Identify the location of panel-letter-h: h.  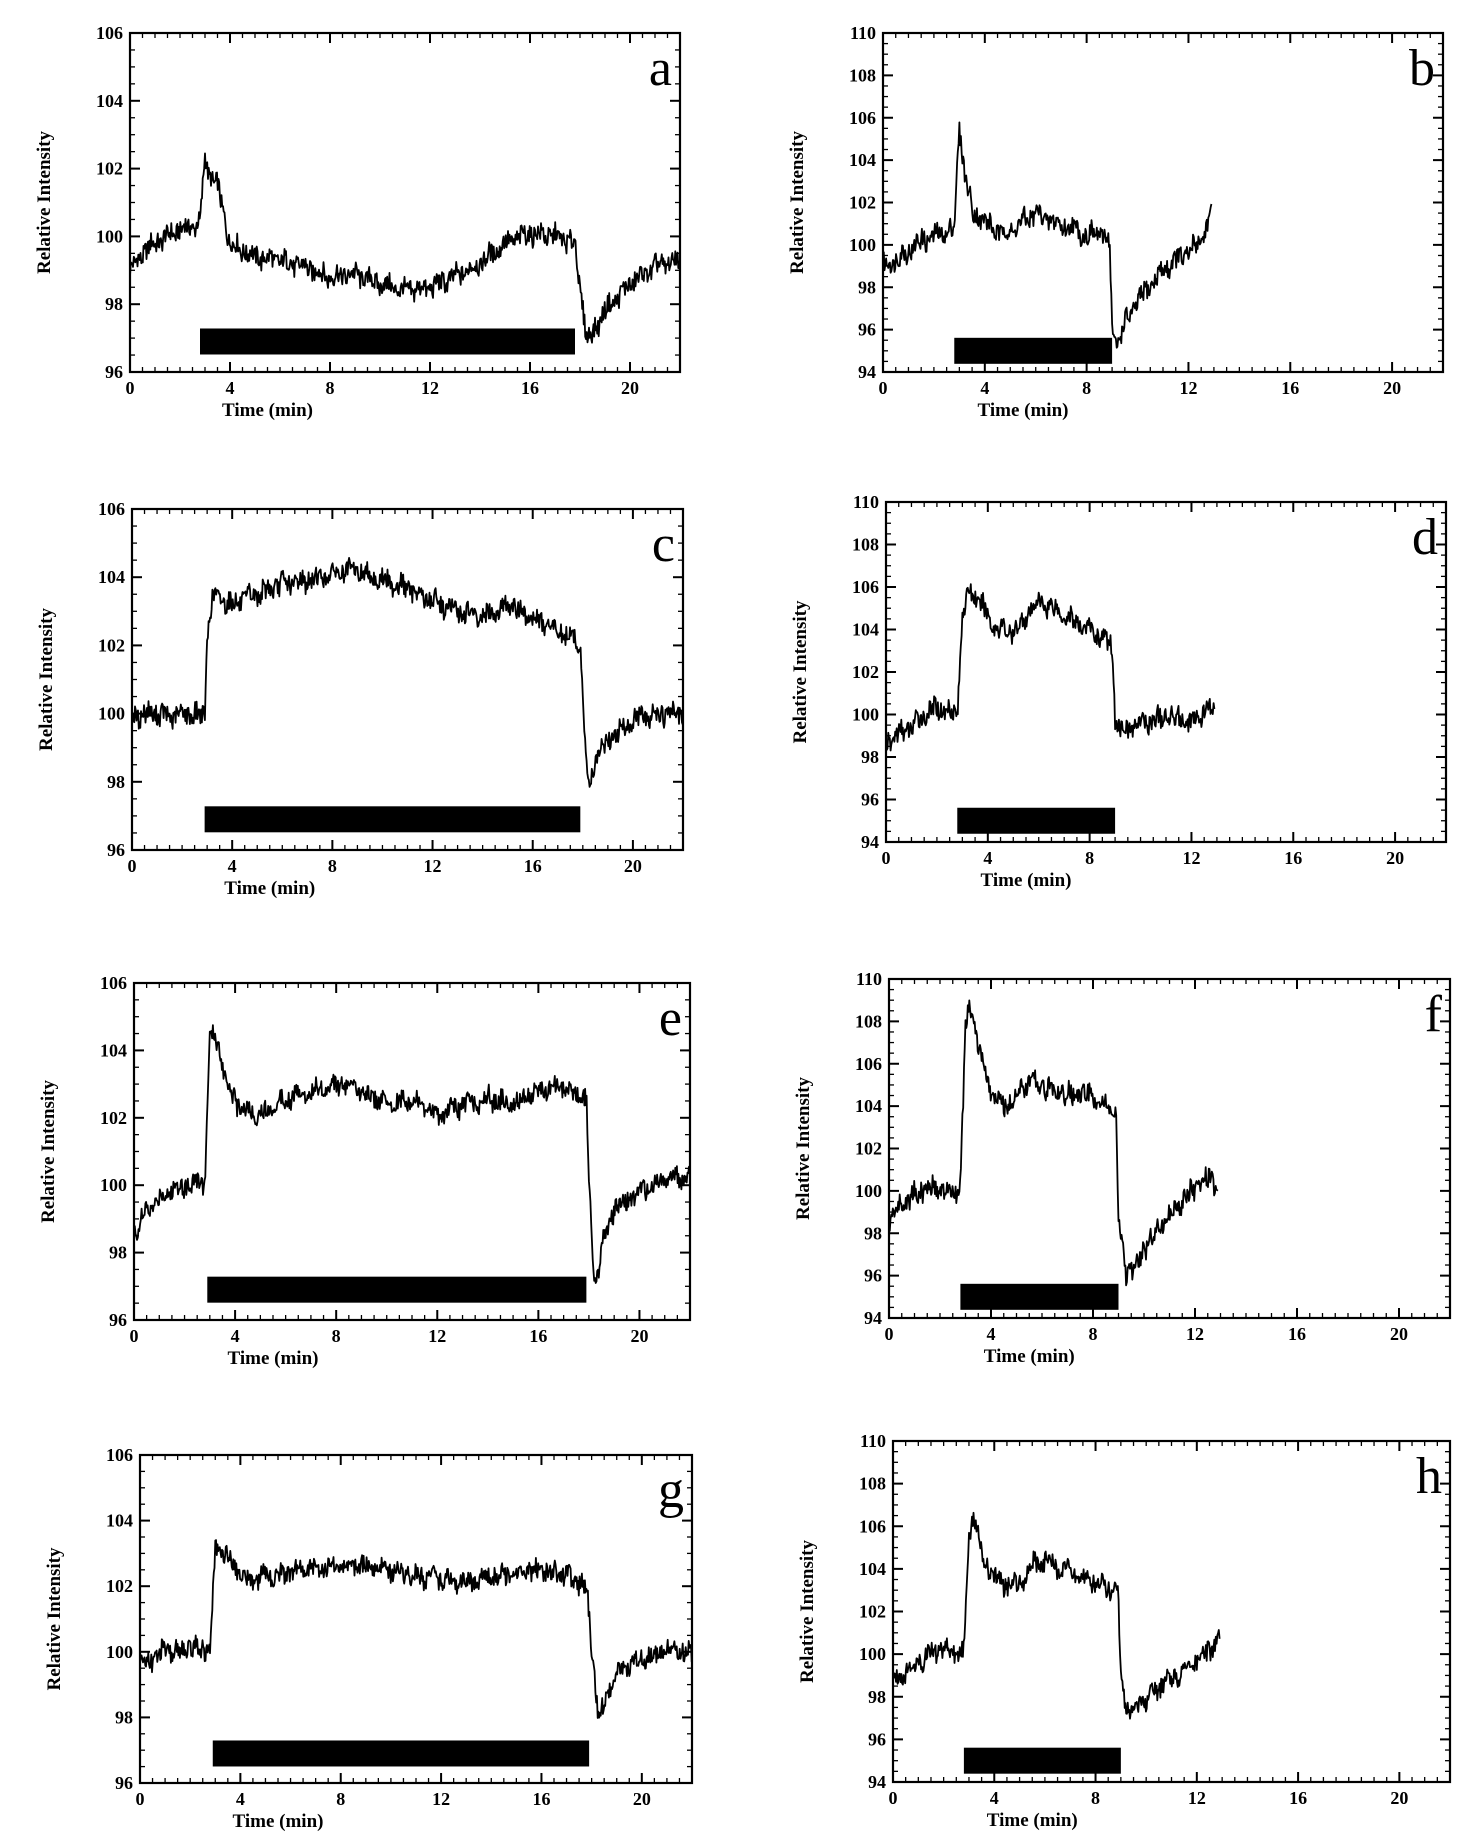
(1429, 1476).